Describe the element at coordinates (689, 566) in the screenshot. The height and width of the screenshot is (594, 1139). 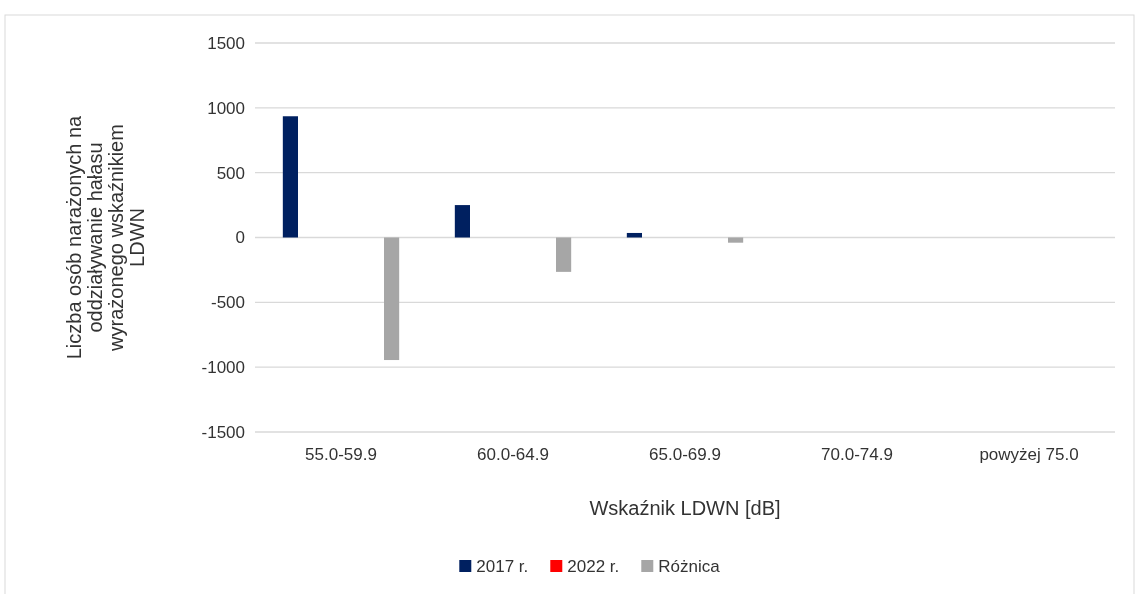
I see `legend-label: Różnica` at that location.